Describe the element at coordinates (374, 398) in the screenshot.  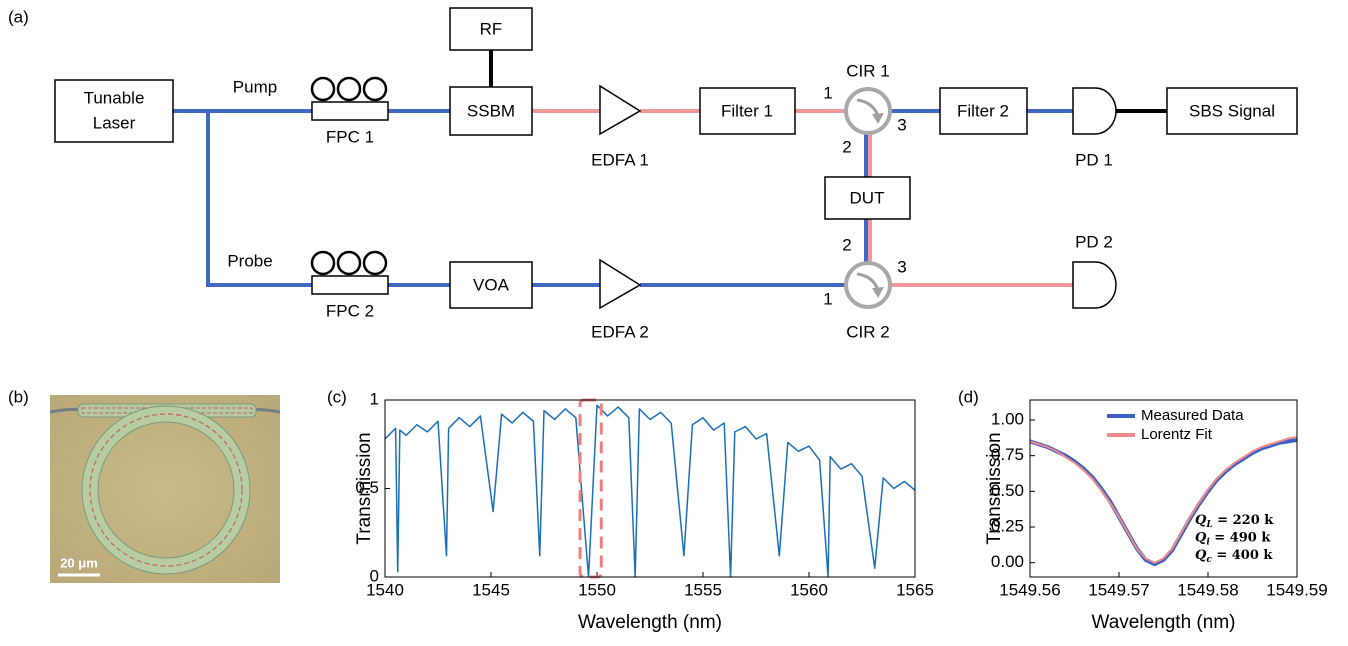
I see `y-tick-label: 1` at that location.